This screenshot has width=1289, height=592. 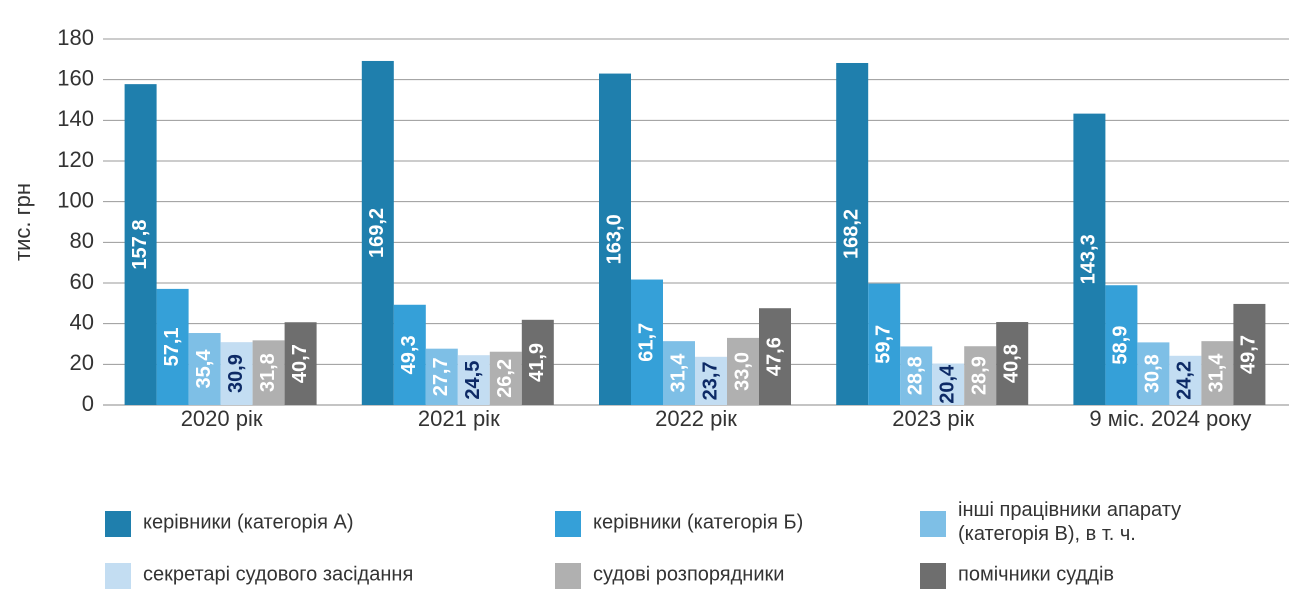 I want to click on value-label: 47,6, so click(x=774, y=356).